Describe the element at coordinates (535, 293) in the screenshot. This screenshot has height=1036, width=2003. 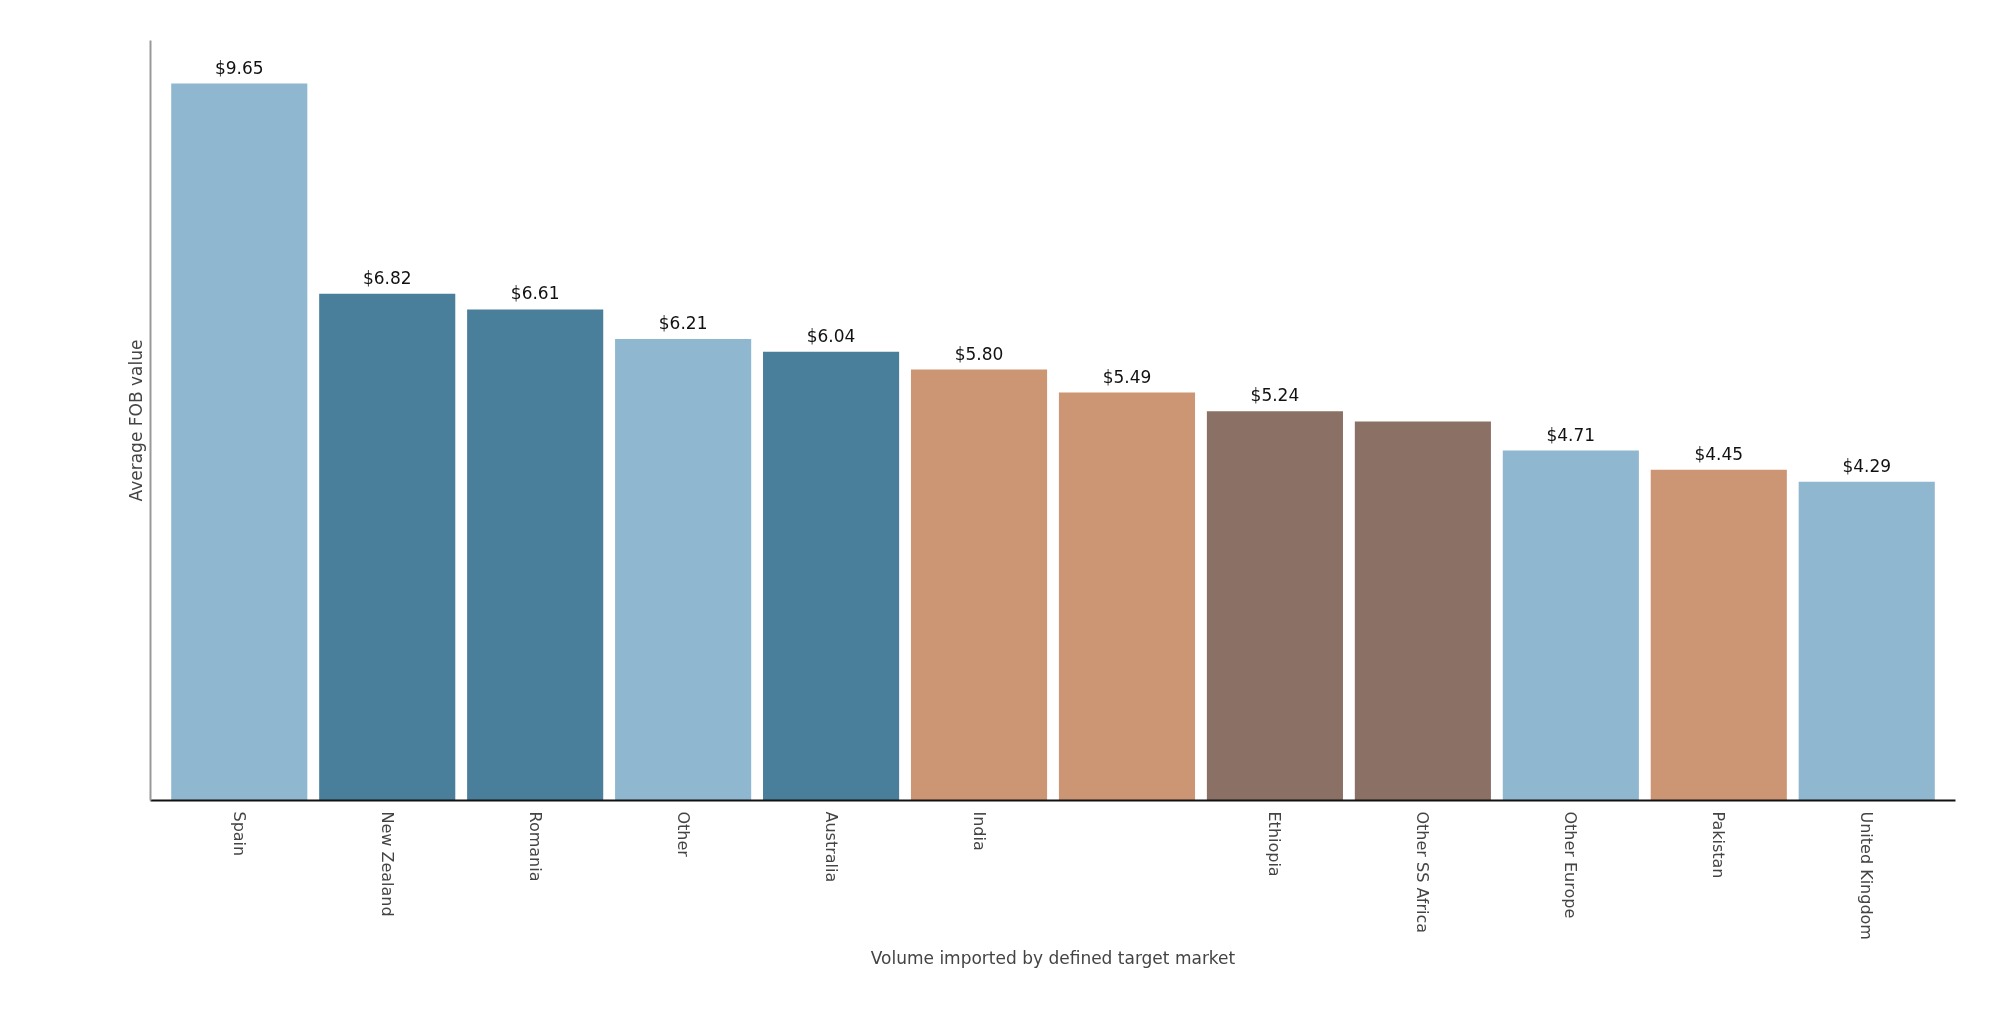
I see `data-label: $6.61` at that location.